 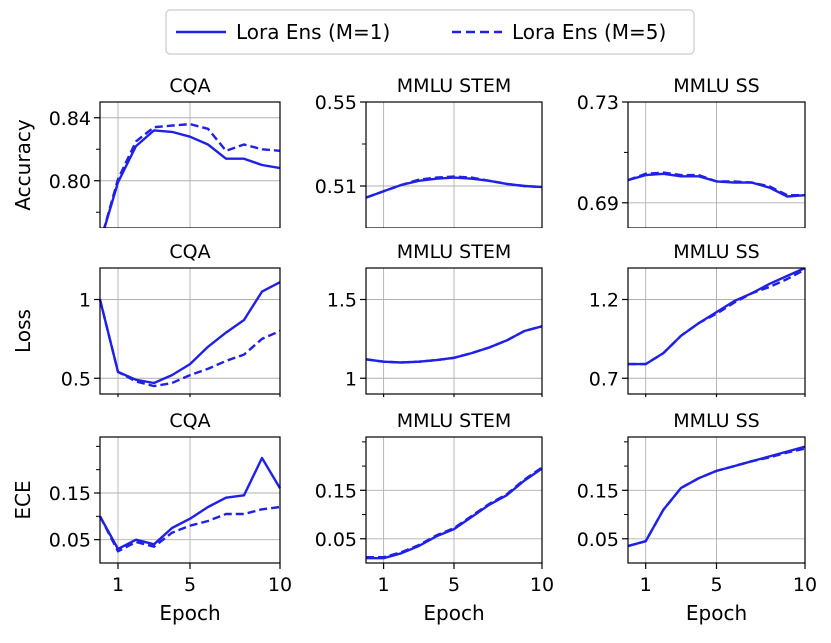 I want to click on y-tick-label: 0.84, so click(x=70, y=119).